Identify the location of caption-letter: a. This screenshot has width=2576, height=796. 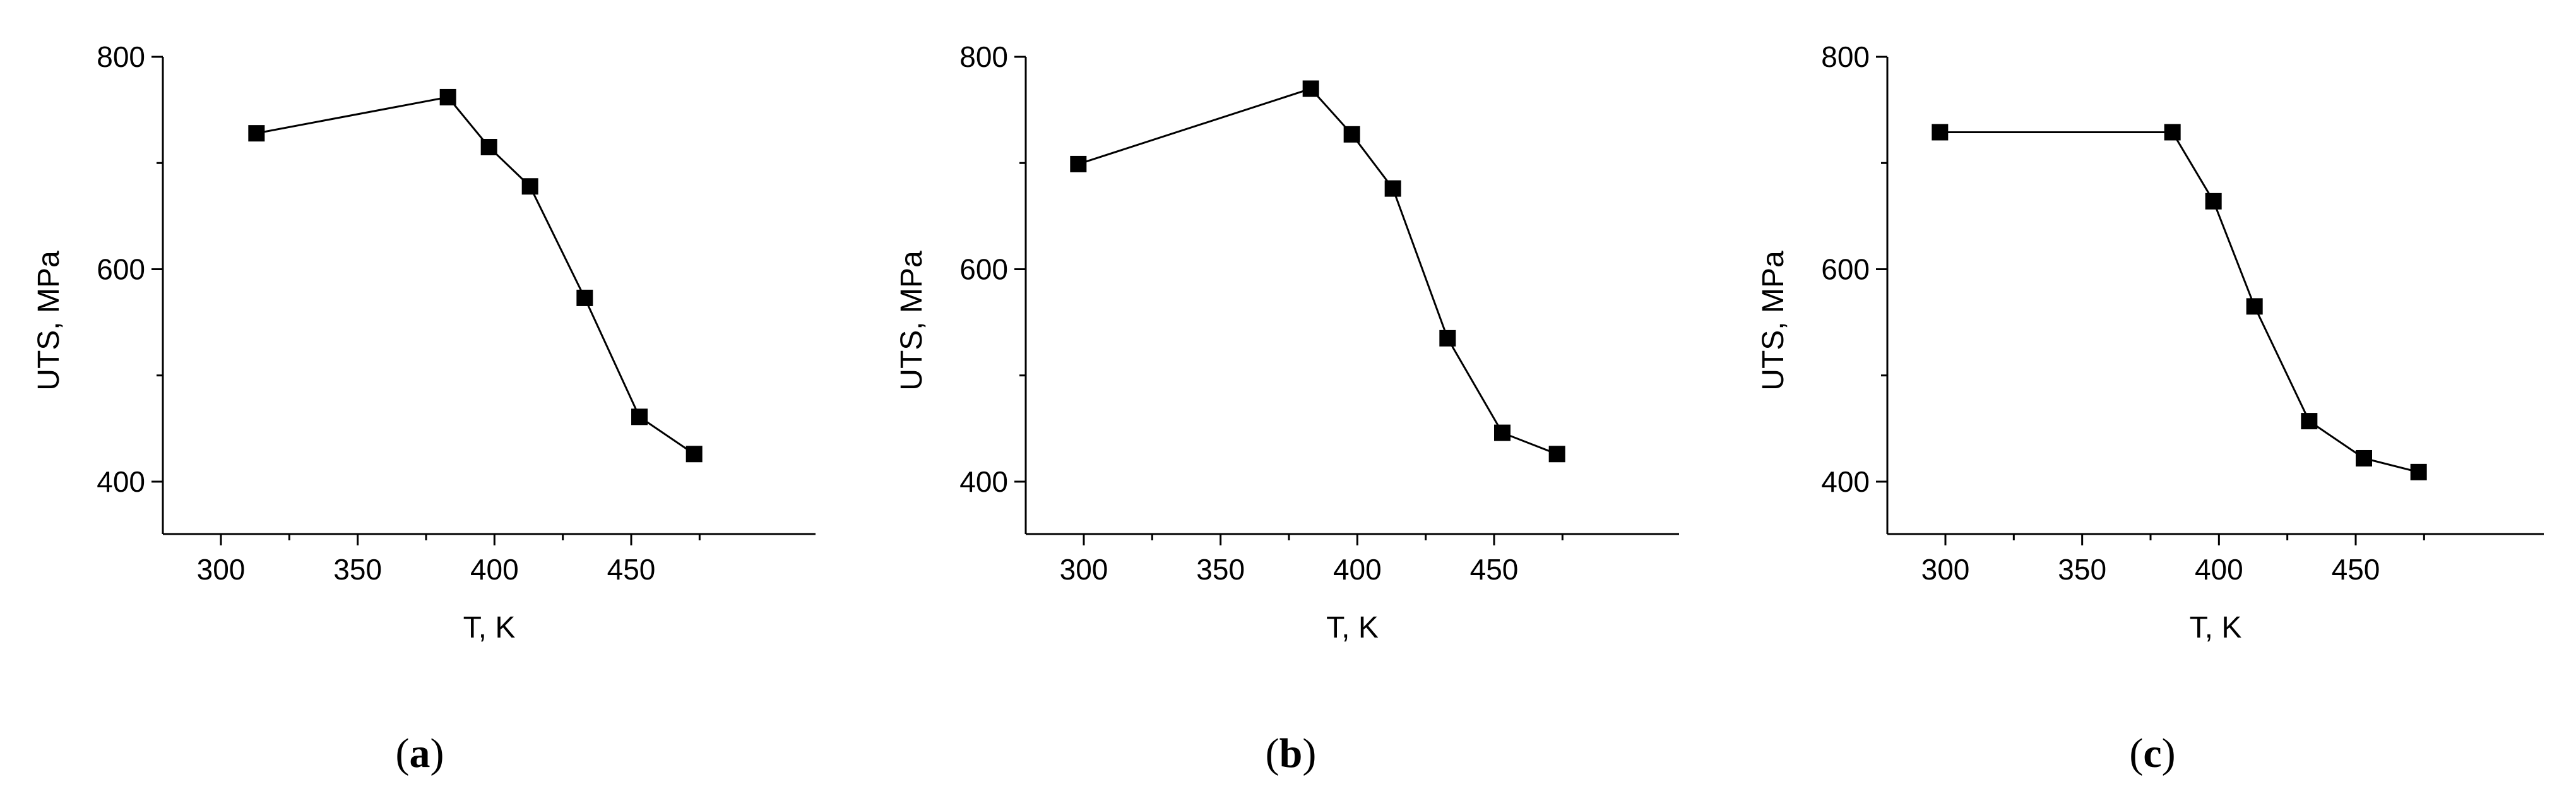
(420, 753).